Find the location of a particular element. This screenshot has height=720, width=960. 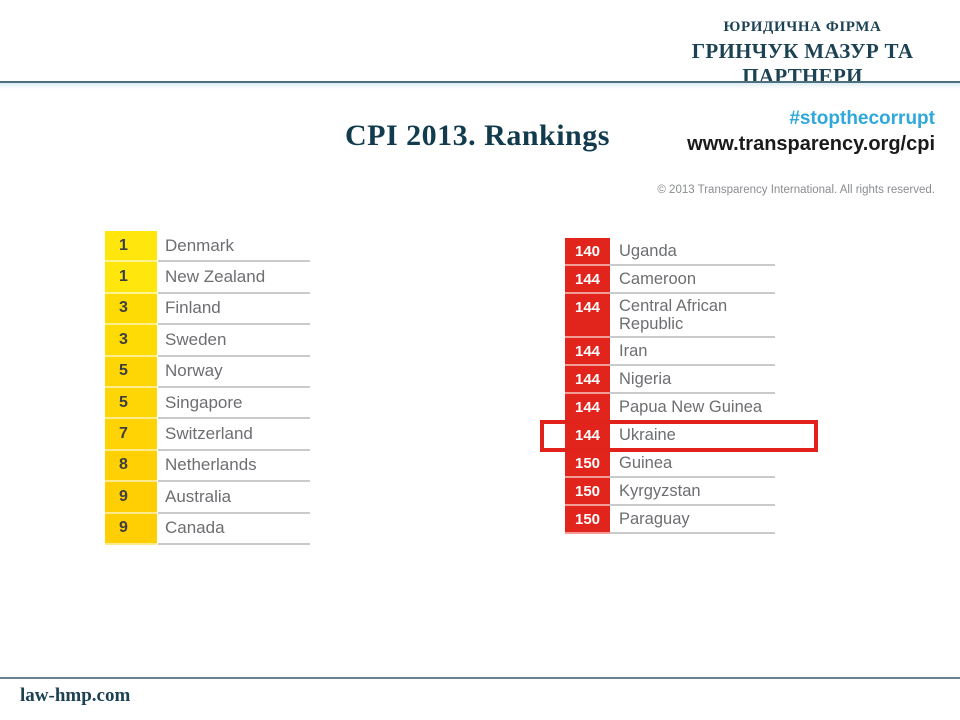

country-cell: Denmark is located at coordinates (234, 247).